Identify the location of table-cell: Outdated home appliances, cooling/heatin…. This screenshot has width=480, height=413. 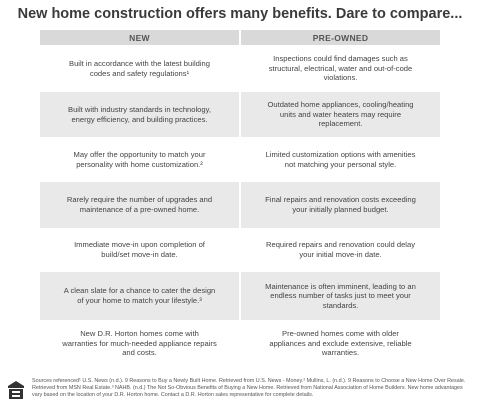
(339, 114).